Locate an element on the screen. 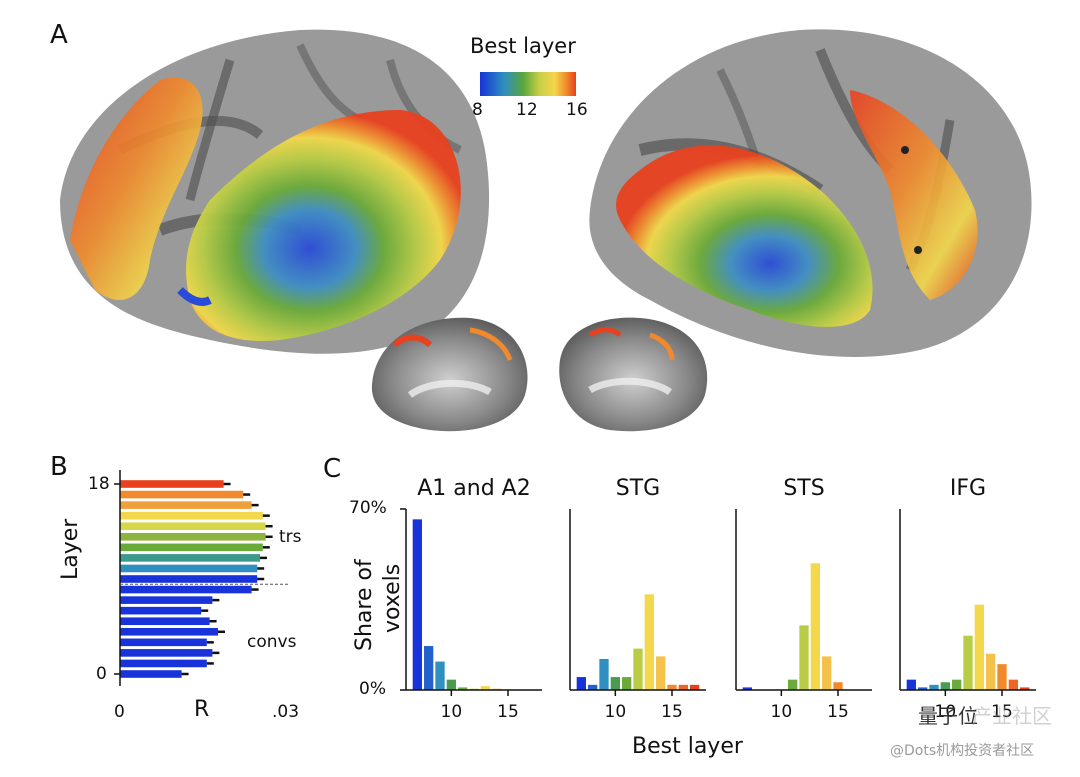 The height and width of the screenshot is (777, 1080). panel-b-xtick: 0 is located at coordinates (119, 712).